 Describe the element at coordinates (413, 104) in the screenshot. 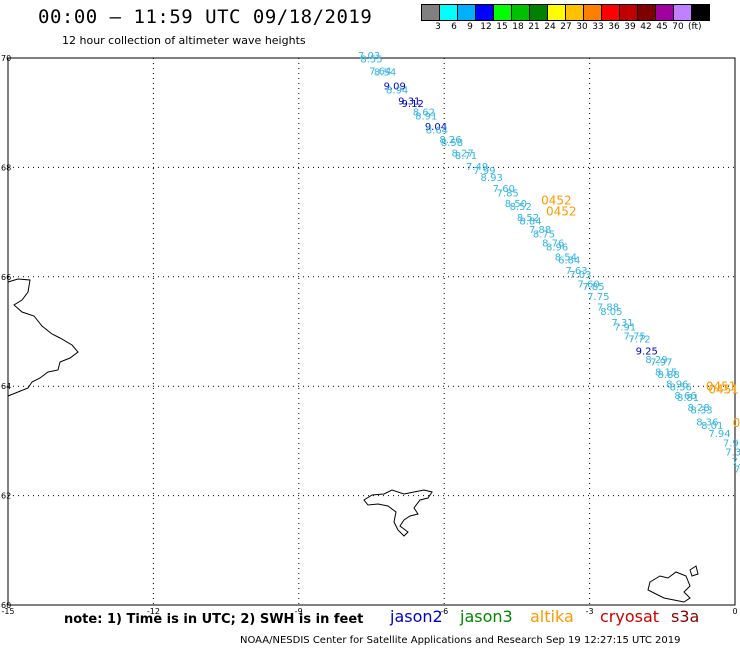

I see `wave-height-label: 9.12` at that location.